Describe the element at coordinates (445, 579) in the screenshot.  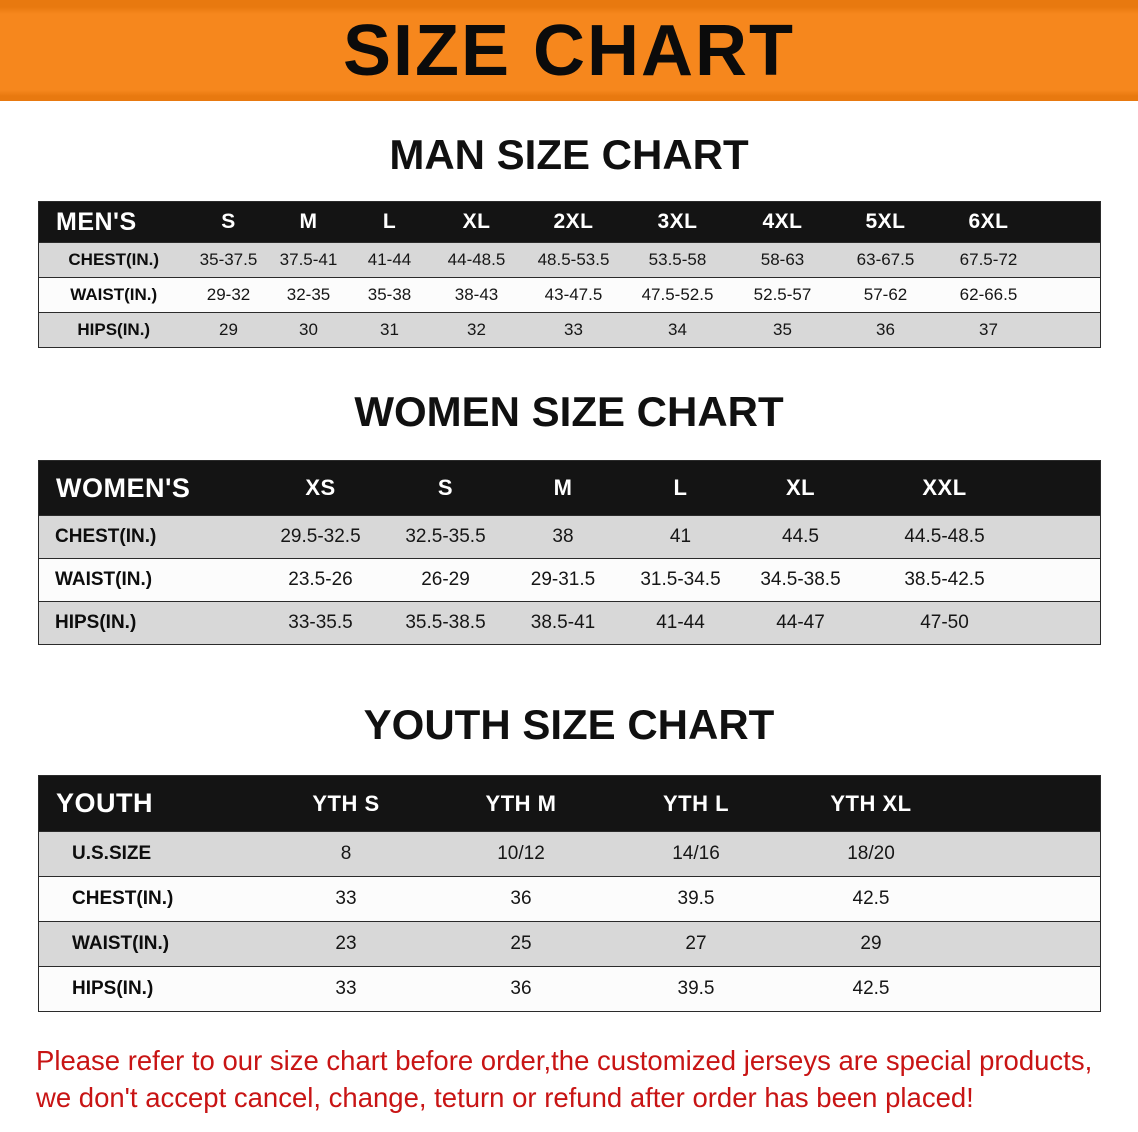
I see `value-cell: 26-29` at that location.